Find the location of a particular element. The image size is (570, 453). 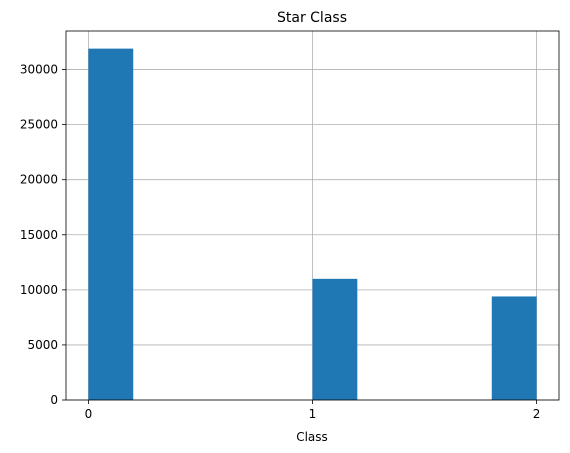

y-tick-label: 20000 is located at coordinates (39, 180).